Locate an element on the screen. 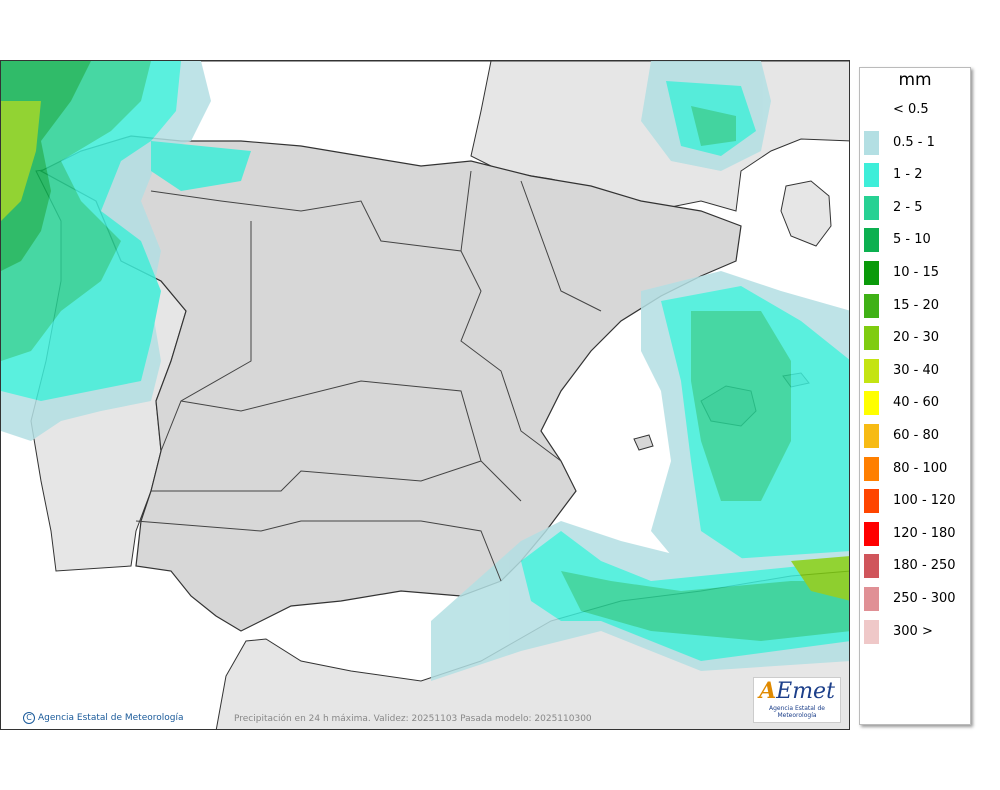 The image size is (1000, 790). legend-item: 120 - 180 is located at coordinates (916, 533).